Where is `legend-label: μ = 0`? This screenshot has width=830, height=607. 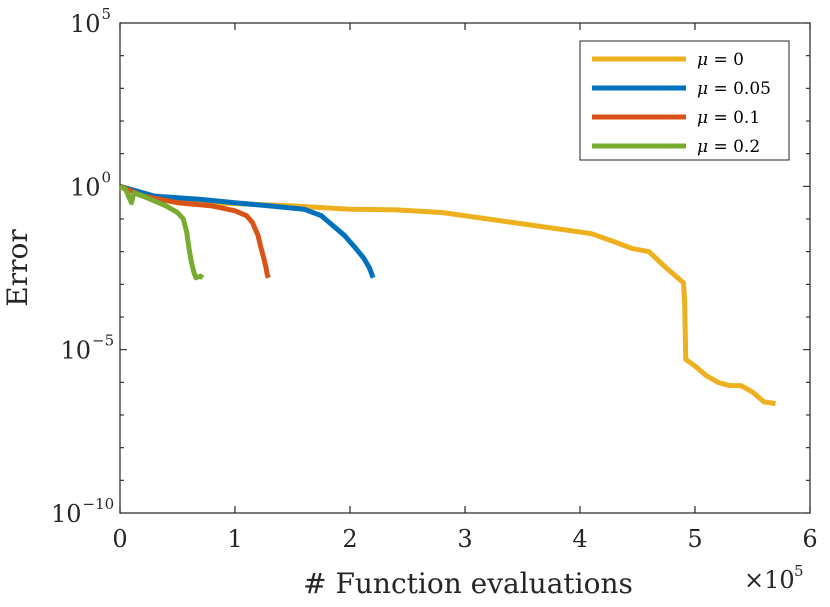 legend-label: μ = 0 is located at coordinates (720, 60).